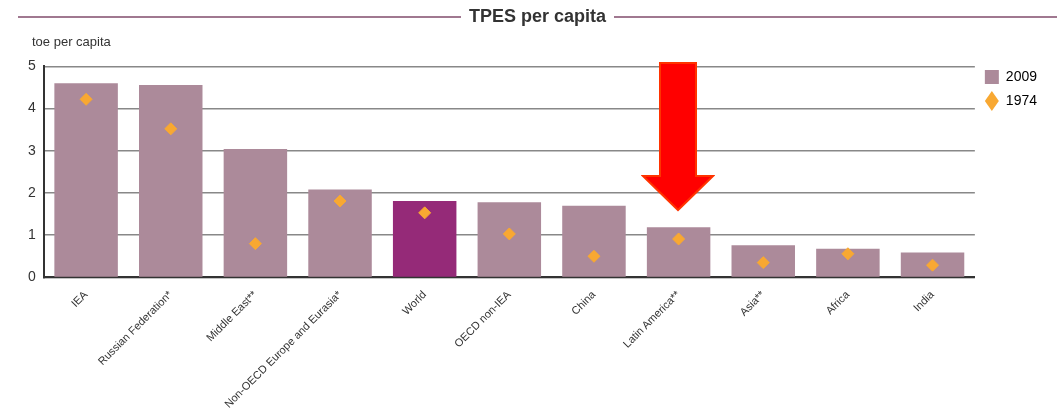  What do you see at coordinates (79, 298) in the screenshot?
I see `x-tick-label: IEA` at bounding box center [79, 298].